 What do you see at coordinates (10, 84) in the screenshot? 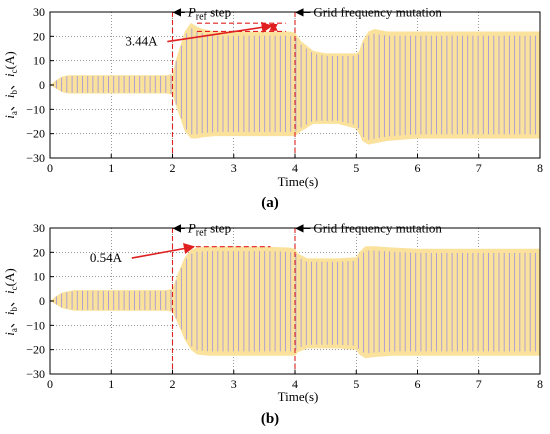
I see `subplot-a-ylabel: ia、ib、ic(A)` at bounding box center [10, 84].